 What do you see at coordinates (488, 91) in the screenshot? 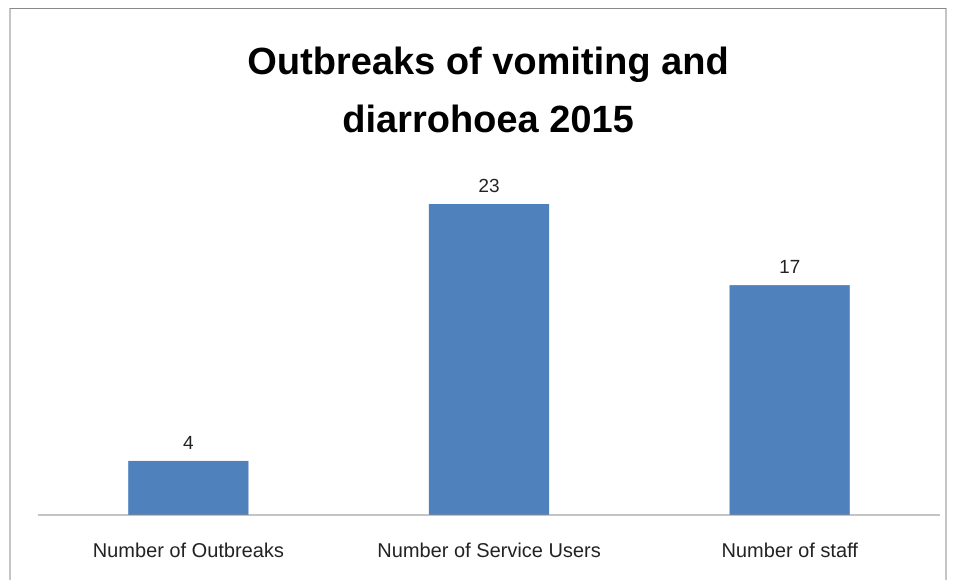
I see `chart-title: Outbreaks of vomiting and diarrohoea 2015` at bounding box center [488, 91].